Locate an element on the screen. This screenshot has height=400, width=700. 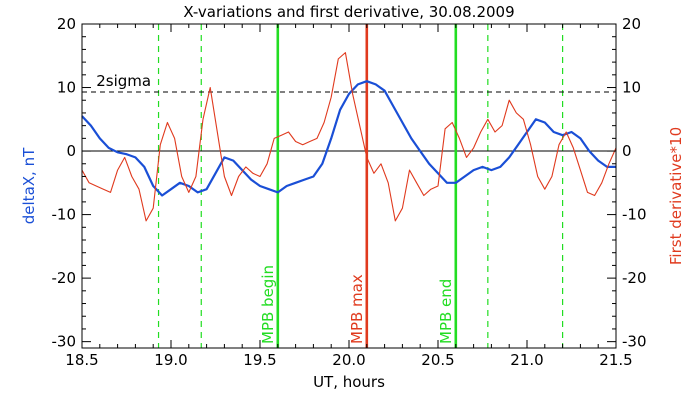
y-axis-label-right: First derivative*10 is located at coordinates (676, 196).